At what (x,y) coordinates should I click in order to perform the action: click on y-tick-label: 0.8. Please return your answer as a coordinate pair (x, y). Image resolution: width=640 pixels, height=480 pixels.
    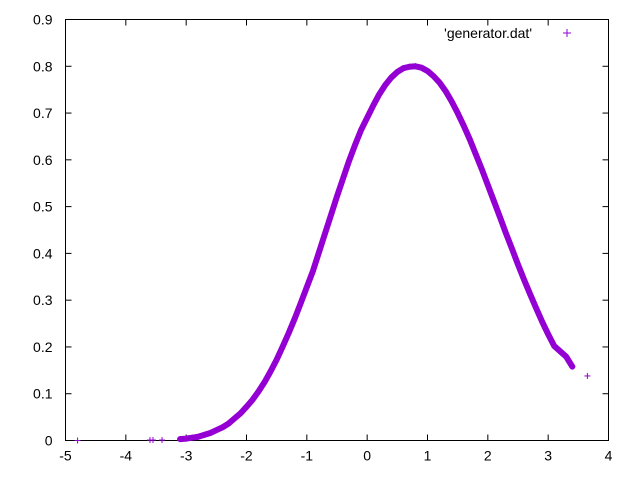
    Looking at the image, I should click on (43, 66).